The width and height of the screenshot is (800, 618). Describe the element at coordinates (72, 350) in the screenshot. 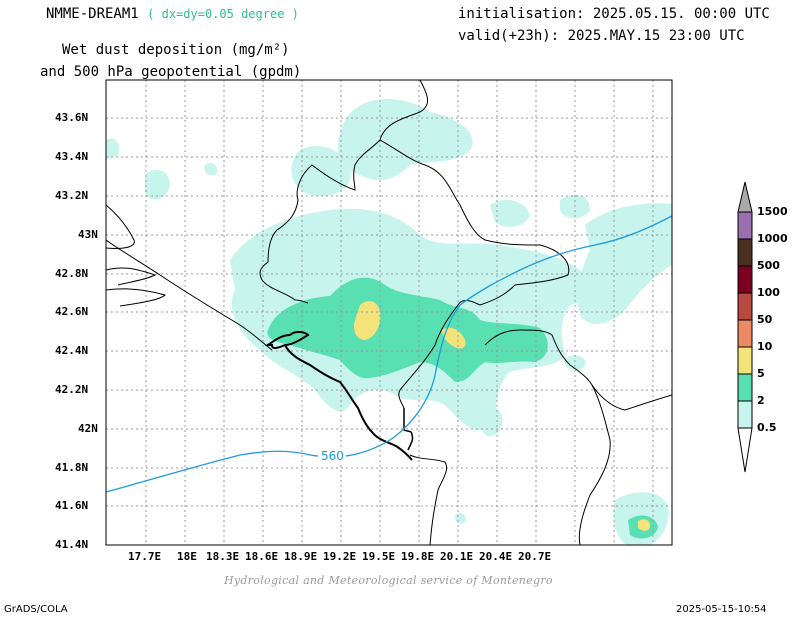

I see `y-tick-label: 42.4N` at that location.